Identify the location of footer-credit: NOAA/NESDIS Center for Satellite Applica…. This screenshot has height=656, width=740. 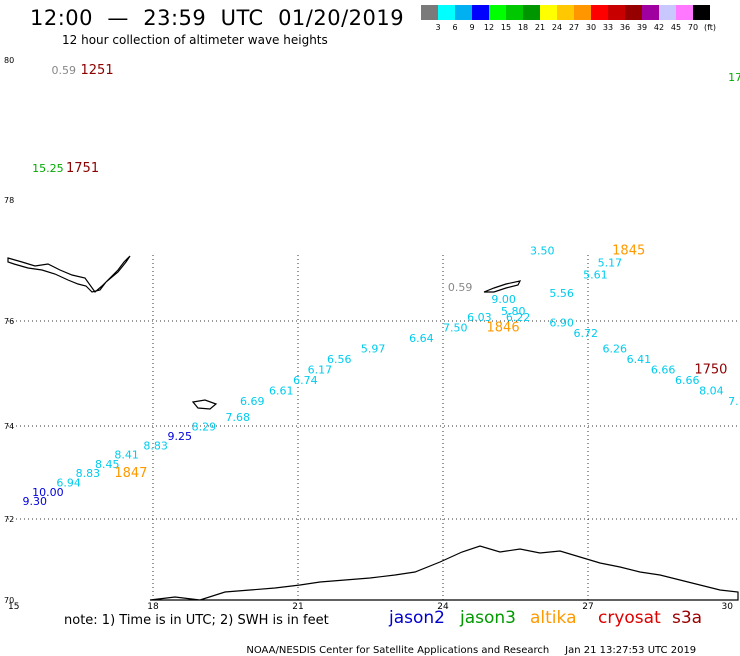
(468, 645).